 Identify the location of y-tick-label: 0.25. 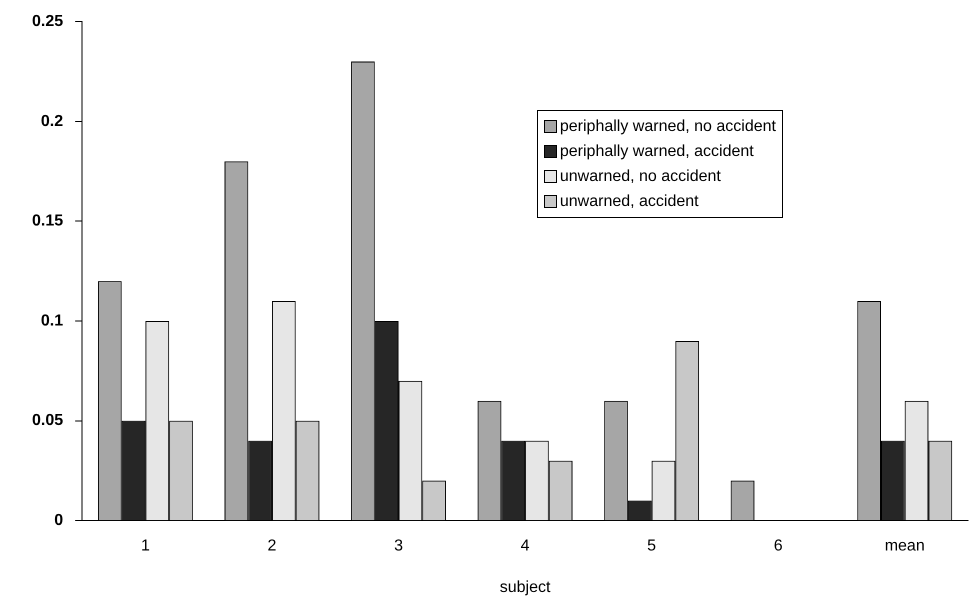
(48, 21).